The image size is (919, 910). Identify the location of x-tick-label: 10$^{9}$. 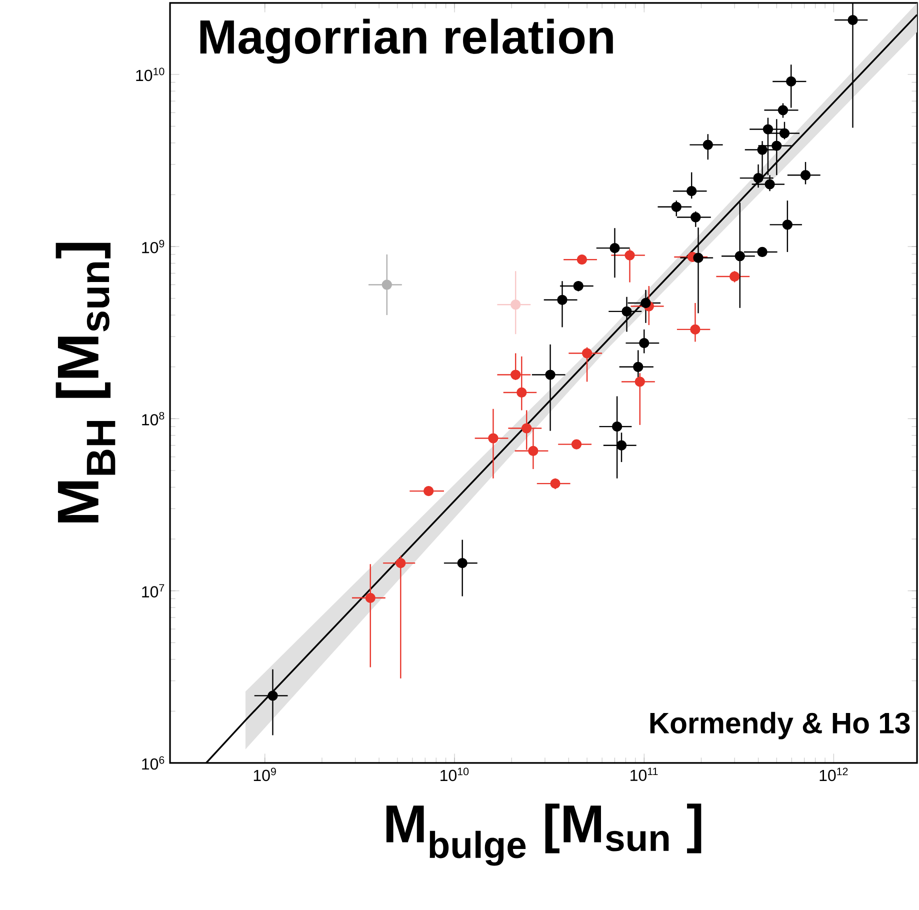
(265, 775).